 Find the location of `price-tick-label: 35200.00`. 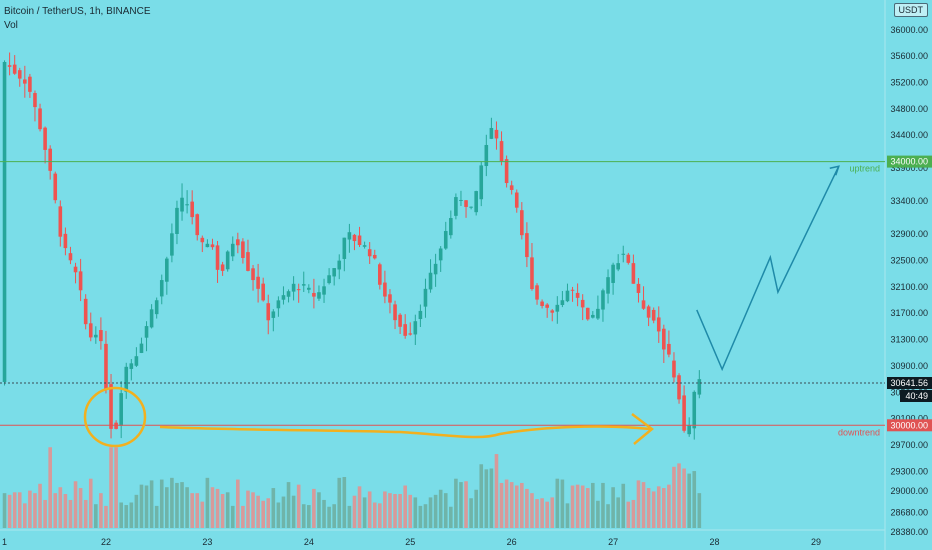

price-tick-label: 35200.00 is located at coordinates (909, 82).